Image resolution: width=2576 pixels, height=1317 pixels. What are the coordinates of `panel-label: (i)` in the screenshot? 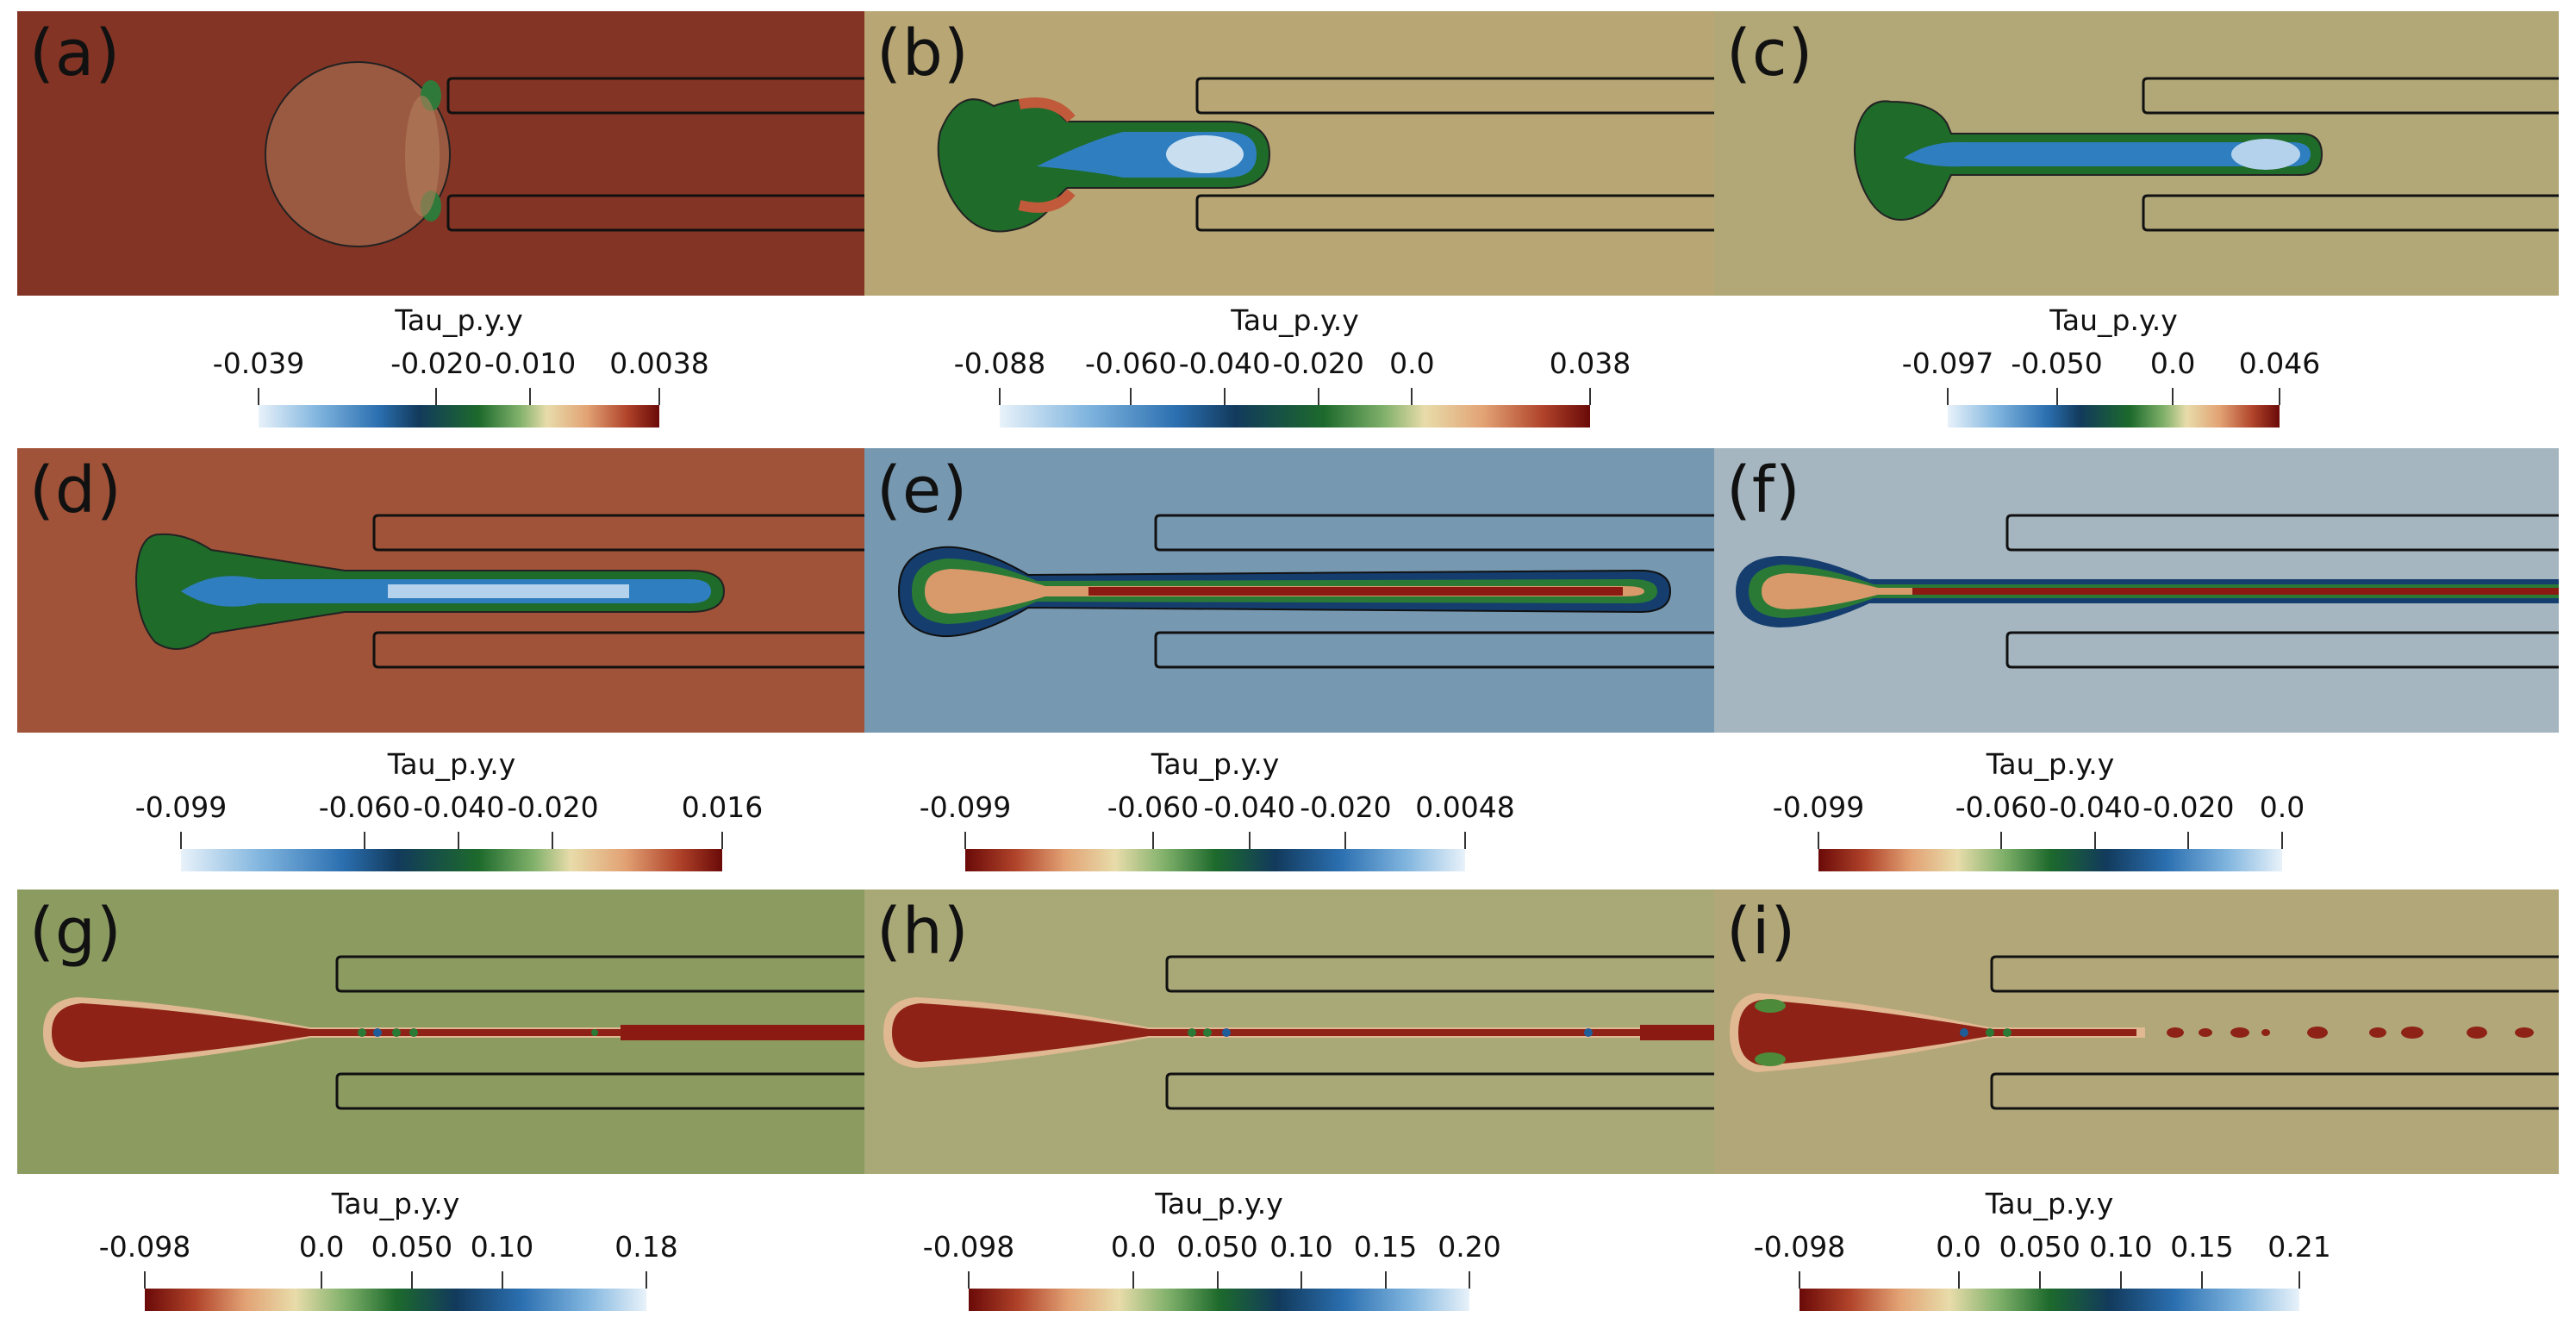 It's located at (1761, 932).